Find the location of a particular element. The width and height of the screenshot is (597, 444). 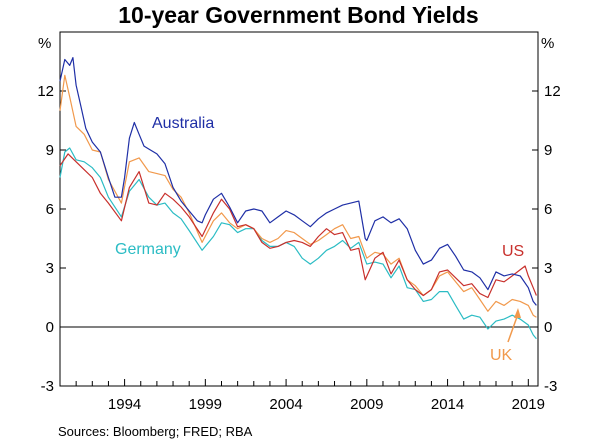

y-tick-label-left: -3 is located at coordinates (47, 386).